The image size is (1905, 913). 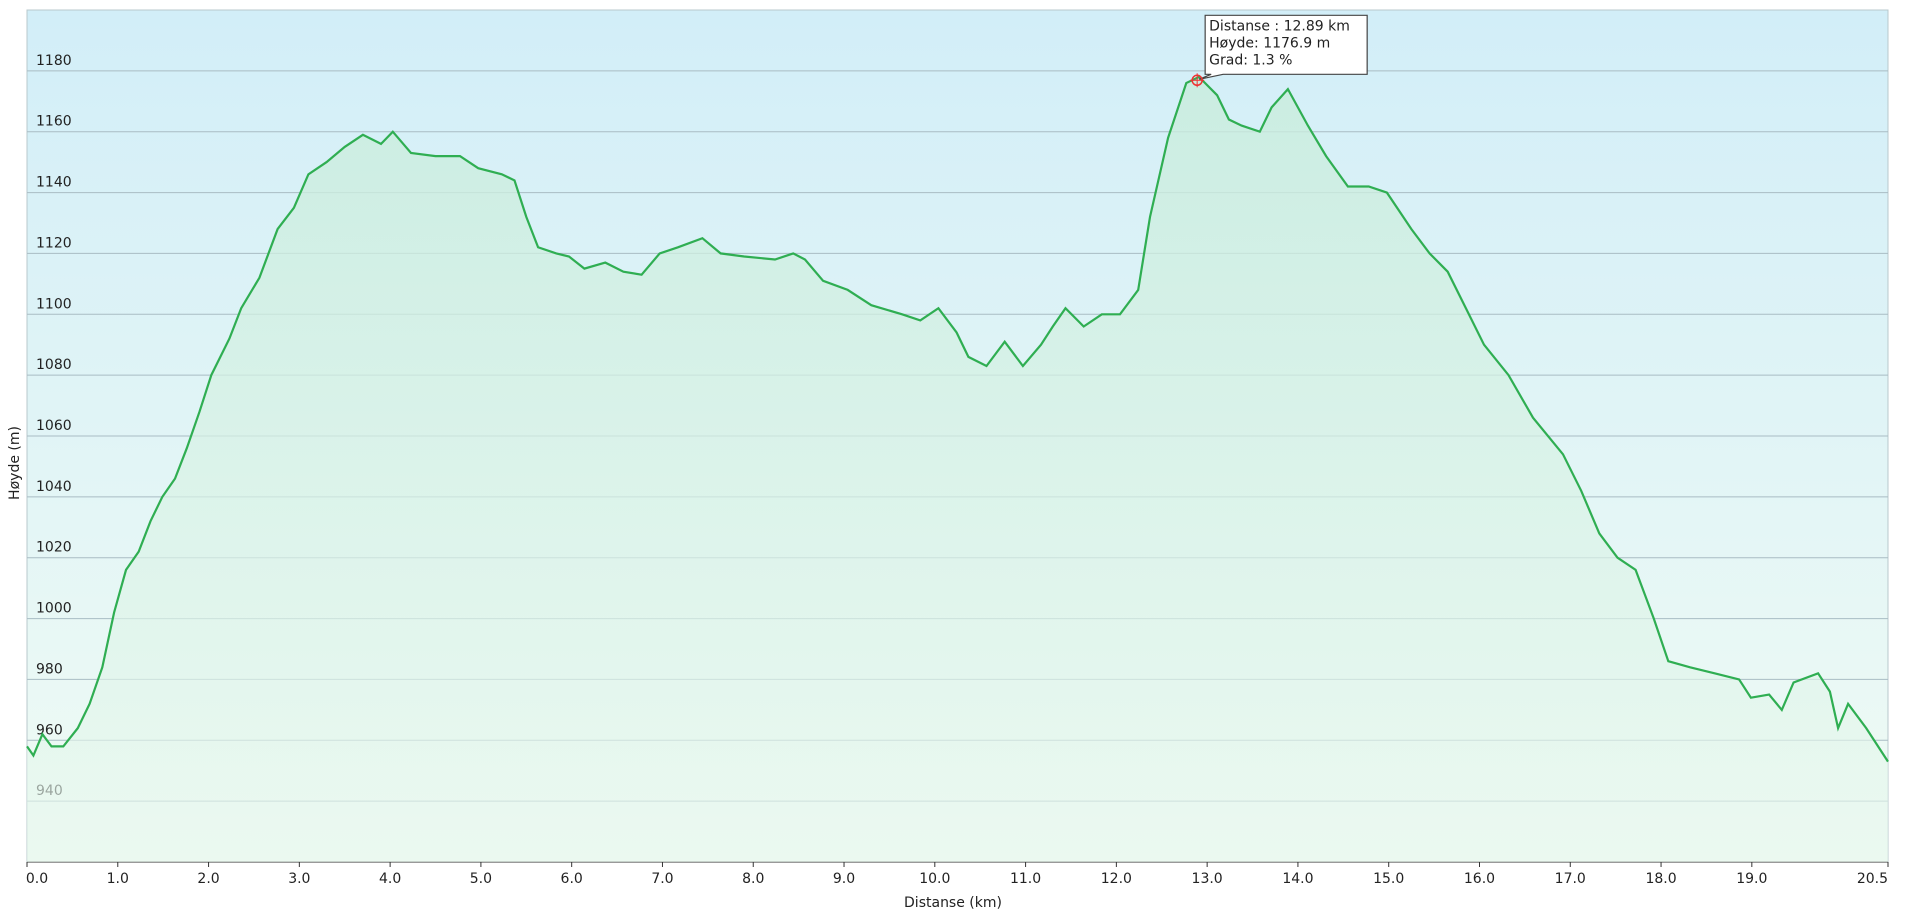 What do you see at coordinates (1250, 60) in the screenshot?
I see `tooltip-line: Grad: 1.3 %` at bounding box center [1250, 60].